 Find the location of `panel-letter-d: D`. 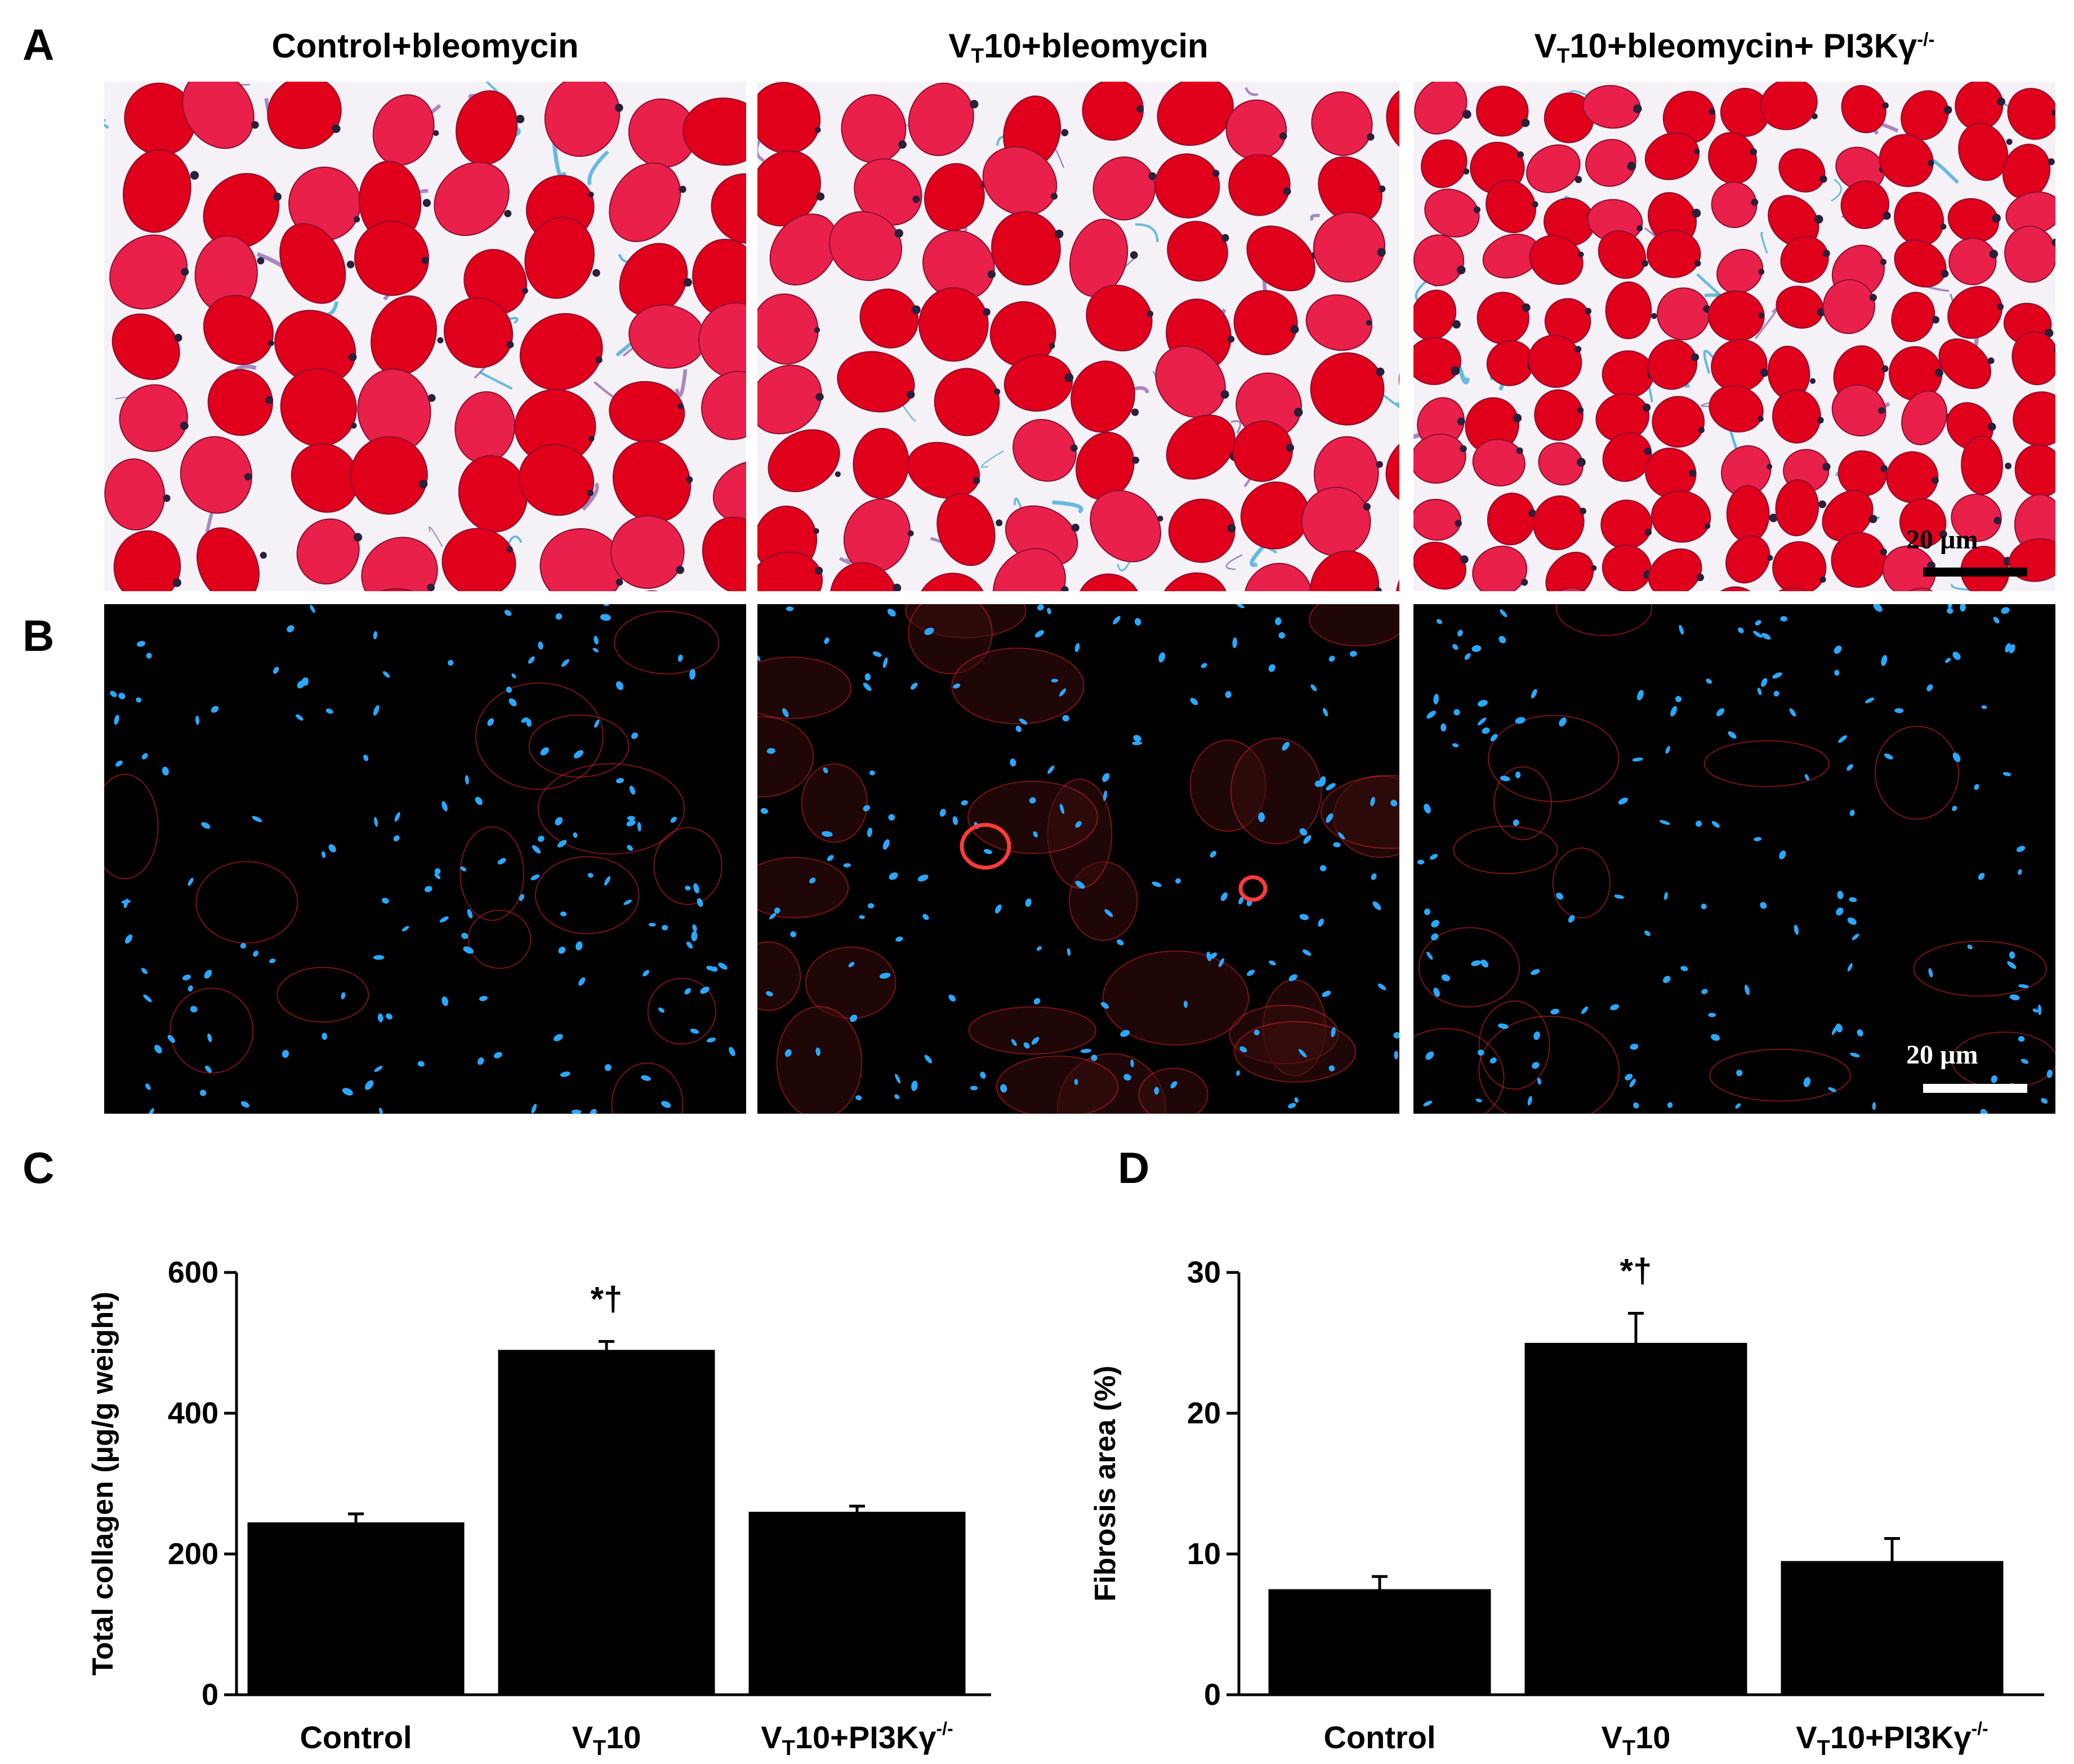

panel-letter-d: D is located at coordinates (1134, 1168).